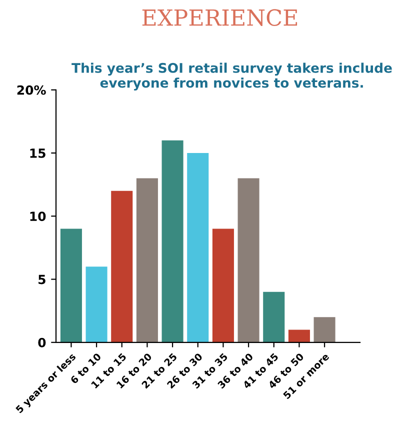 The height and width of the screenshot is (428, 400). What do you see at coordinates (42, 343) in the screenshot?
I see `y-tick-label: 0` at bounding box center [42, 343].